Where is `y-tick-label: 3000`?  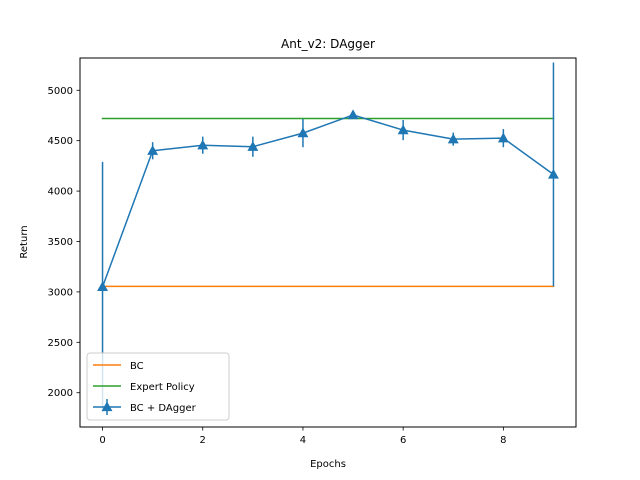
y-tick-label: 3000 is located at coordinates (60, 292).